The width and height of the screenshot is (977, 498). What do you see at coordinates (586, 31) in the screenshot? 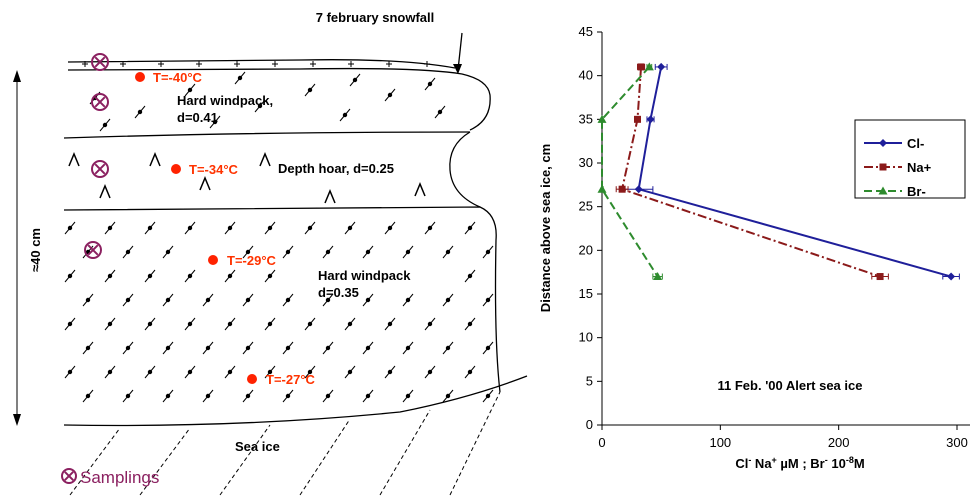
I see `y-tick-label: 45` at bounding box center [586, 31].